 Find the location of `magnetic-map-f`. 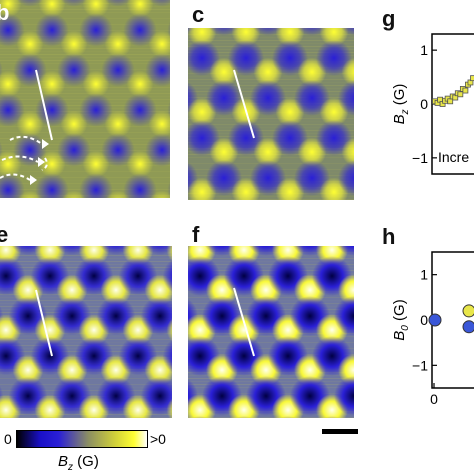

magnetic-map-f is located at coordinates (271, 332).